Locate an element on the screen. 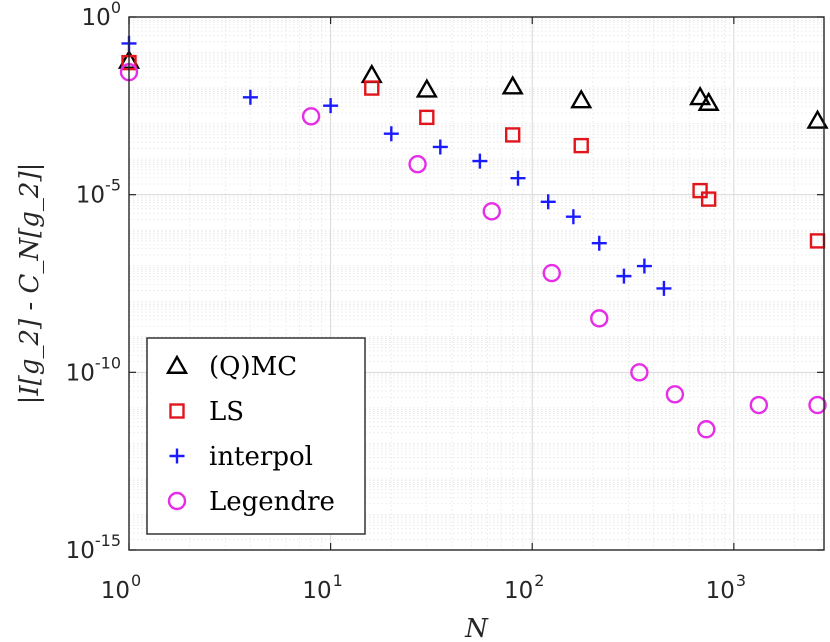  legend-marker-triangle is located at coordinates (177, 364).